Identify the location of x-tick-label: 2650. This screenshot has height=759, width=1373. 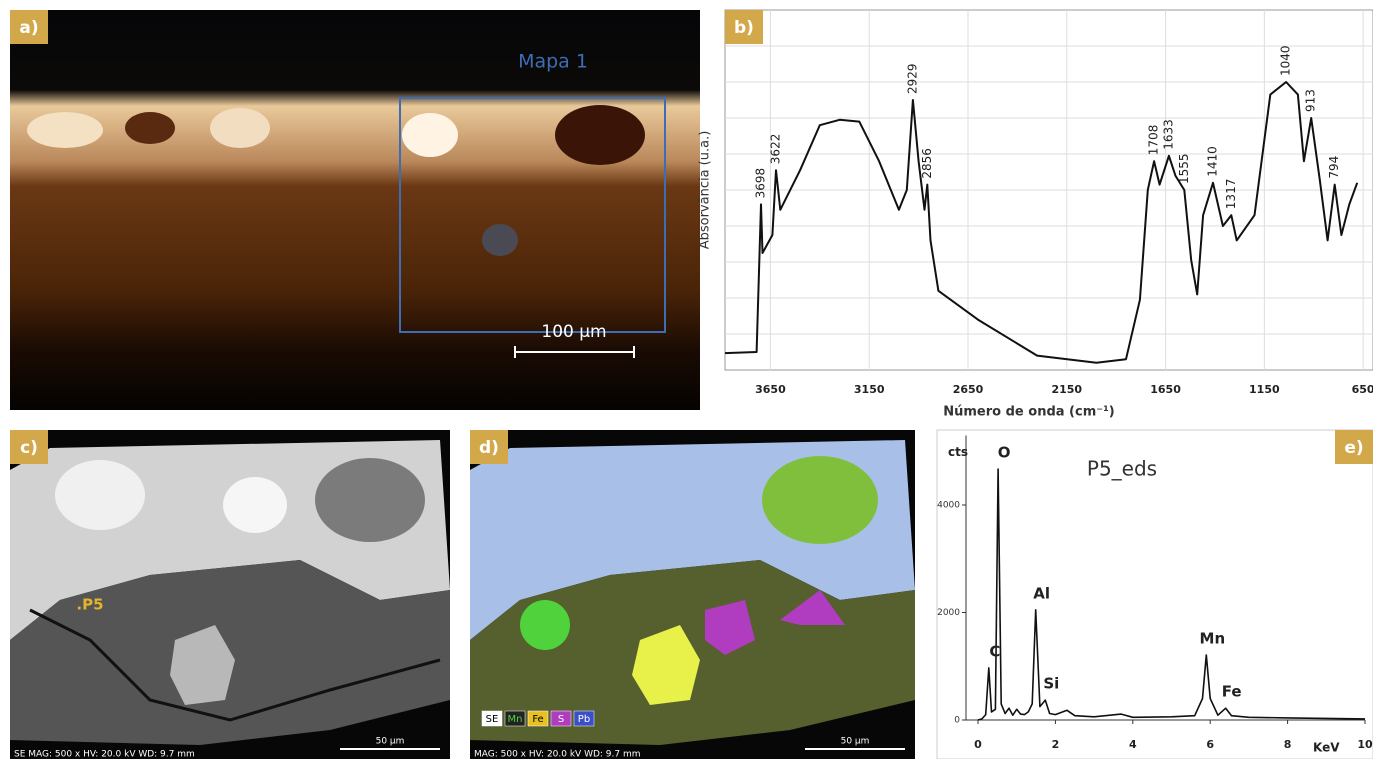
(968, 389).